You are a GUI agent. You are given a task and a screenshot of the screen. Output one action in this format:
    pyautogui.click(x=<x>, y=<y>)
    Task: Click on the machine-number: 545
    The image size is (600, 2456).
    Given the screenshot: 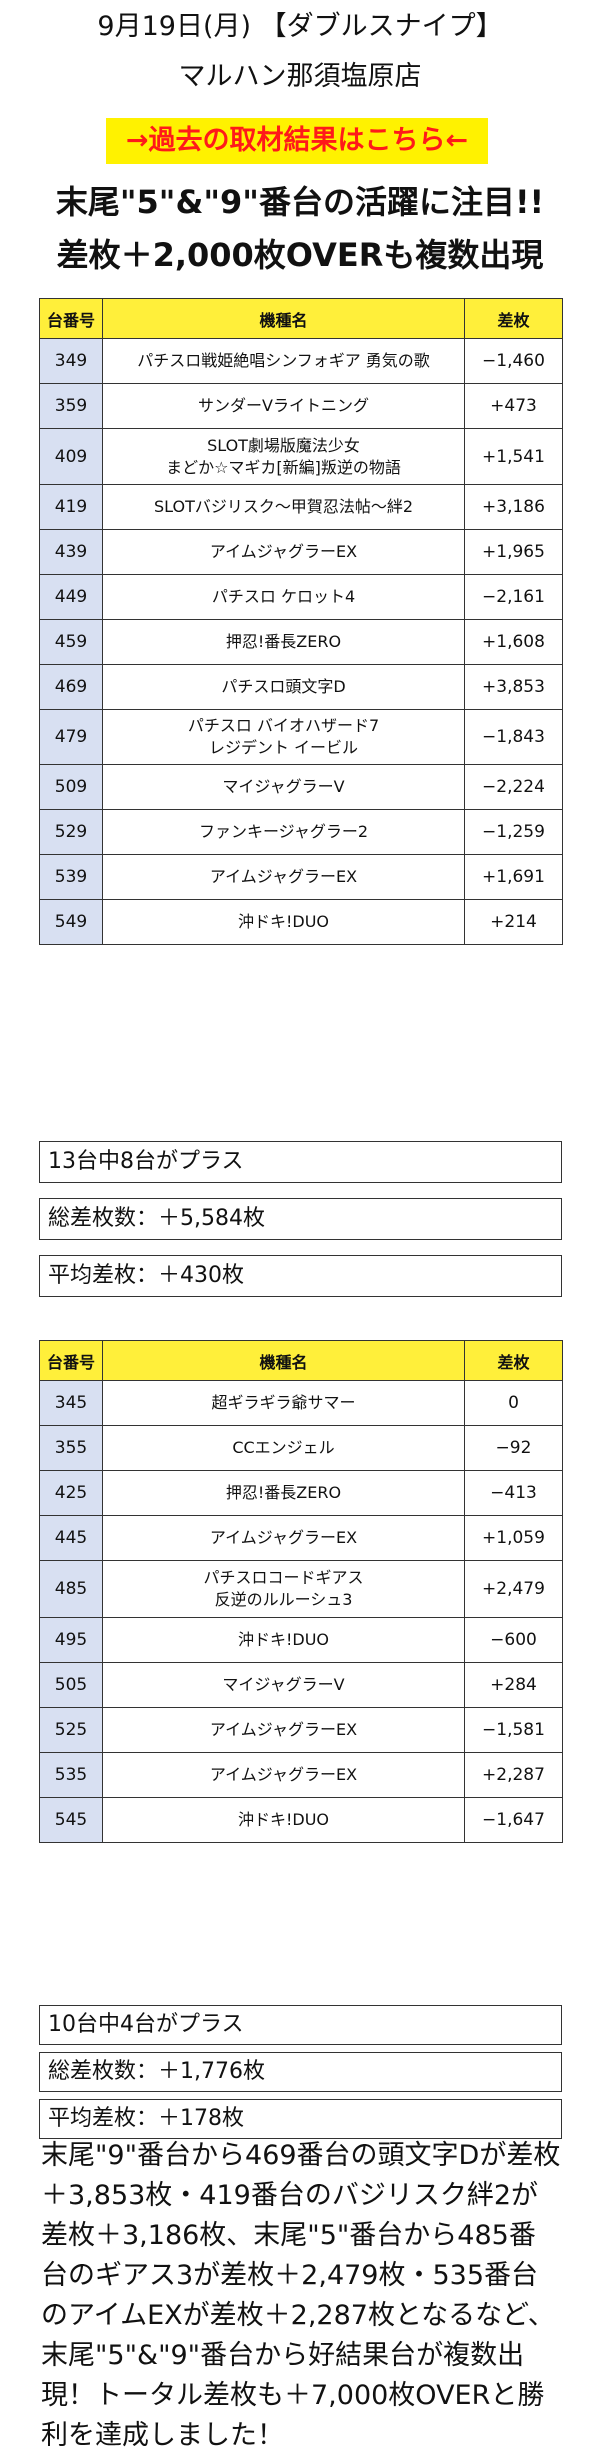 What is the action you would take?
    pyautogui.click(x=71, y=1820)
    